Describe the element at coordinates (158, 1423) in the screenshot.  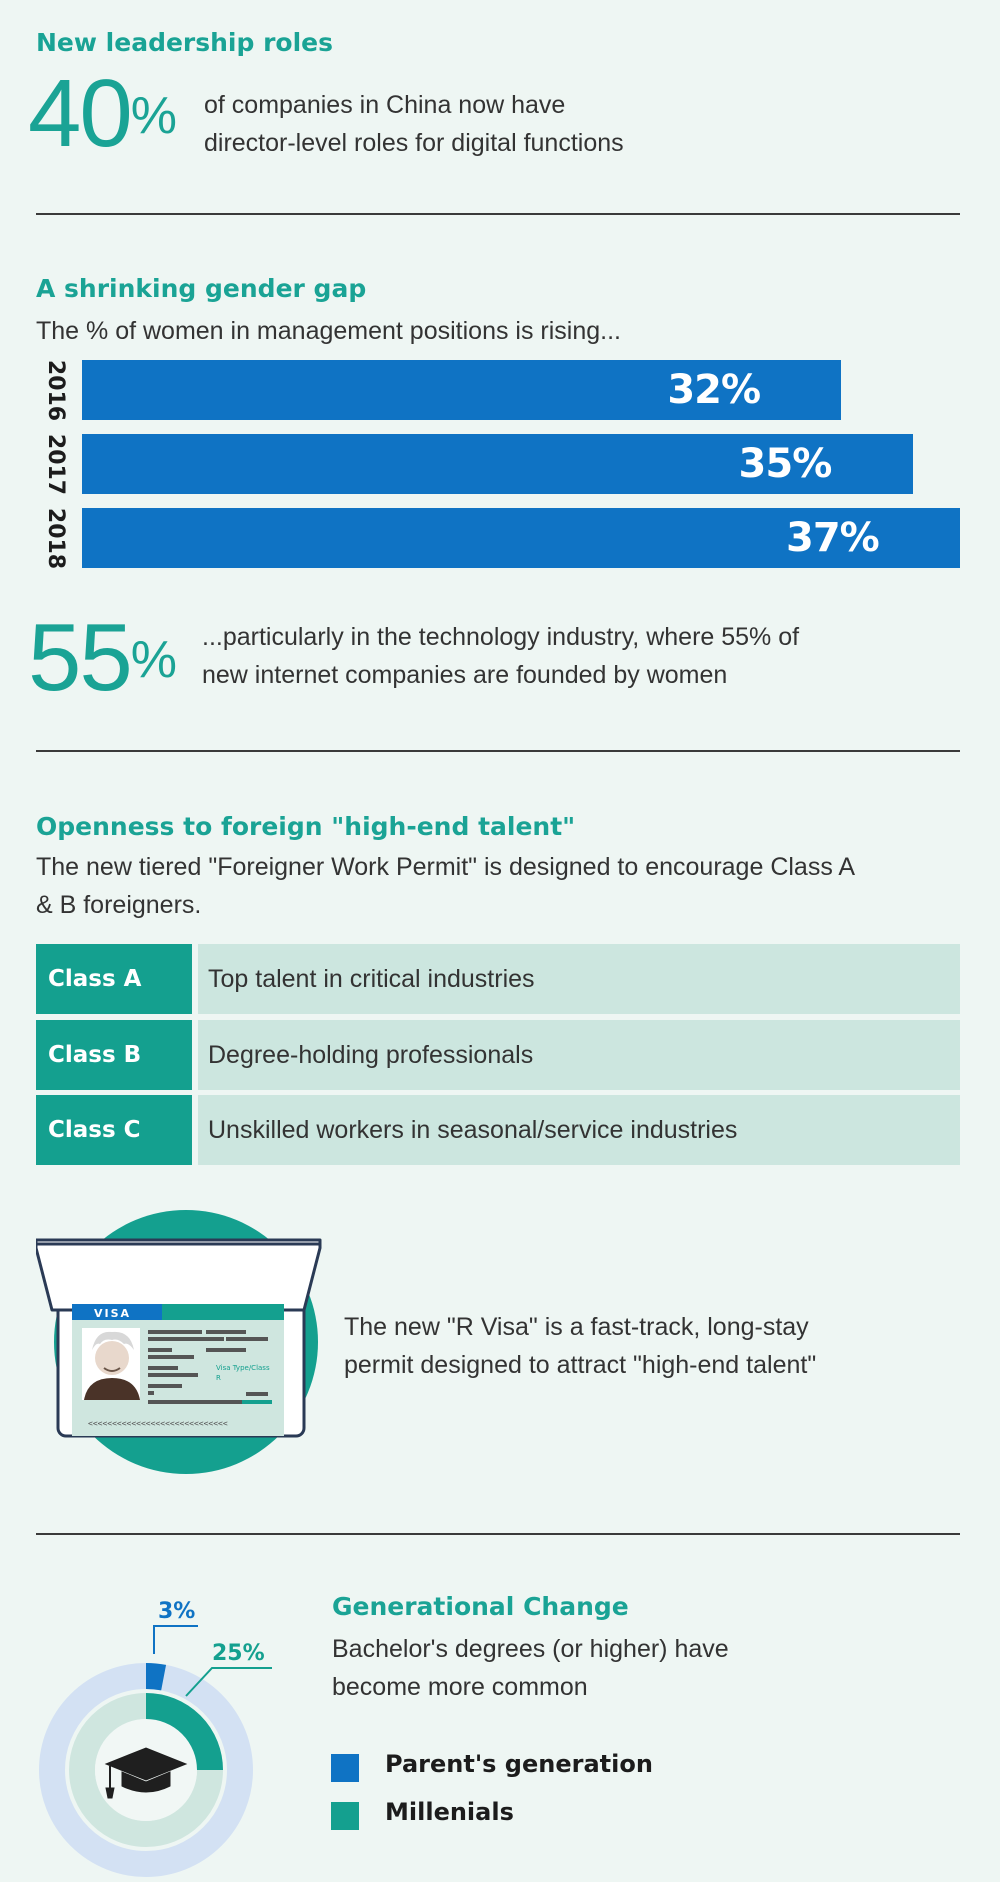
I see `visa-mrz: <<<<<<<<<<<<<<<<<<<<<<<<<<<<<` at that location.